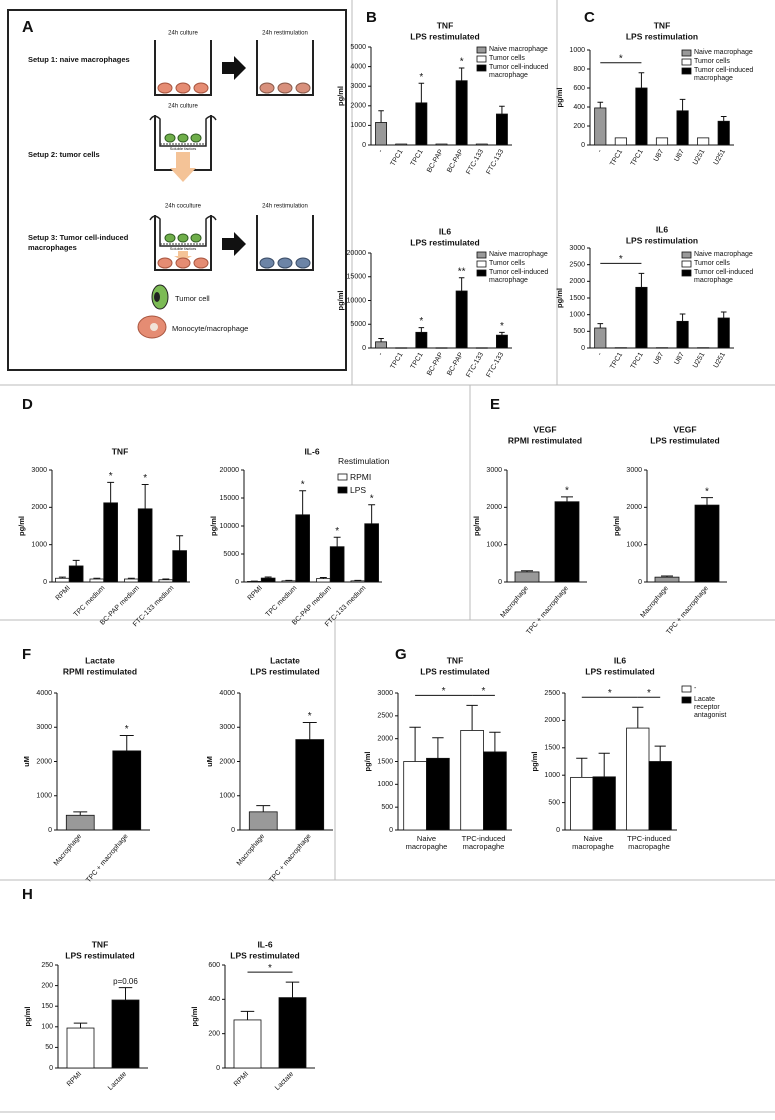 The height and width of the screenshot is (1120, 775). Describe the element at coordinates (687, 610) in the screenshot. I see `x-tick-label: TPC + macrophage` at that location.